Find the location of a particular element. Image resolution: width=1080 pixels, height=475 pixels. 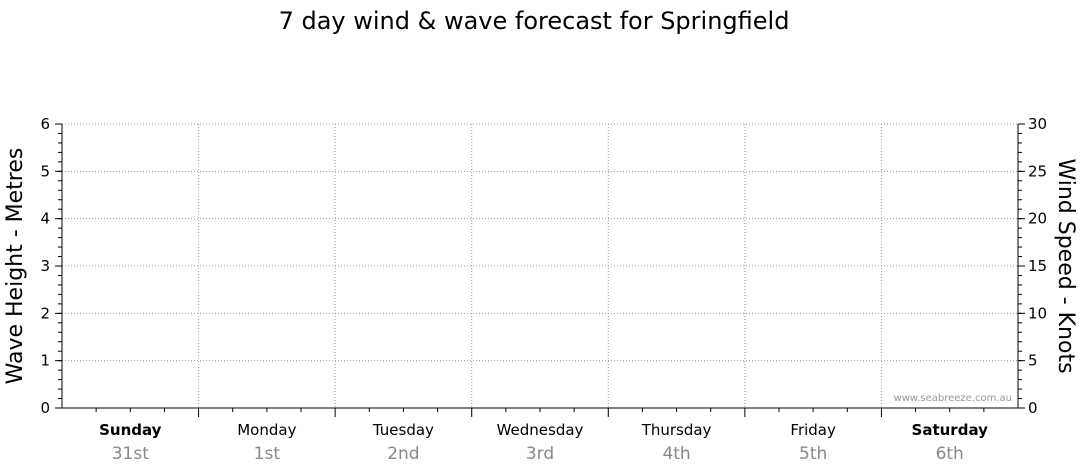

day-date-label: 31st is located at coordinates (130, 454).